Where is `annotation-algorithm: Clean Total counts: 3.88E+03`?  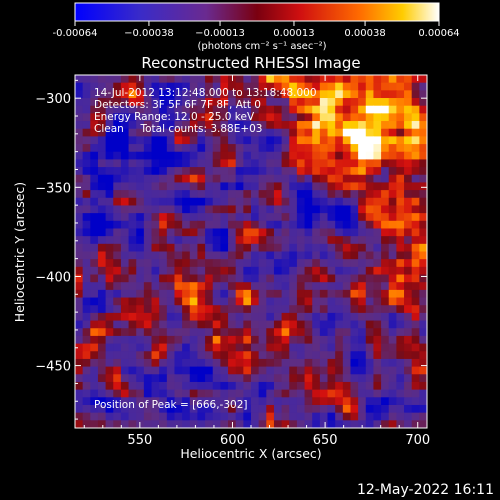
annotation-algorithm: Clean Total counts: 3.88E+03 is located at coordinates (178, 129).